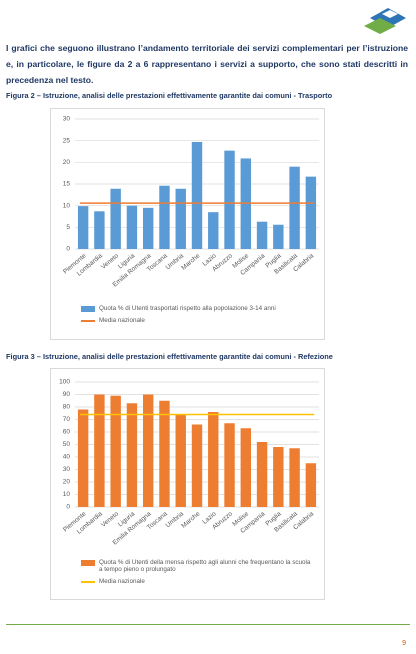 This screenshot has width=416, height=654. I want to click on y-tick-label: 50, so click(67, 444).